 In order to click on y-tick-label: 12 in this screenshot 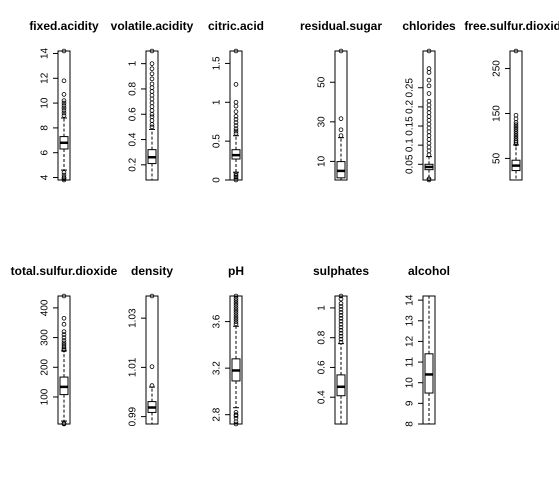, I will do `click(410, 341)`.